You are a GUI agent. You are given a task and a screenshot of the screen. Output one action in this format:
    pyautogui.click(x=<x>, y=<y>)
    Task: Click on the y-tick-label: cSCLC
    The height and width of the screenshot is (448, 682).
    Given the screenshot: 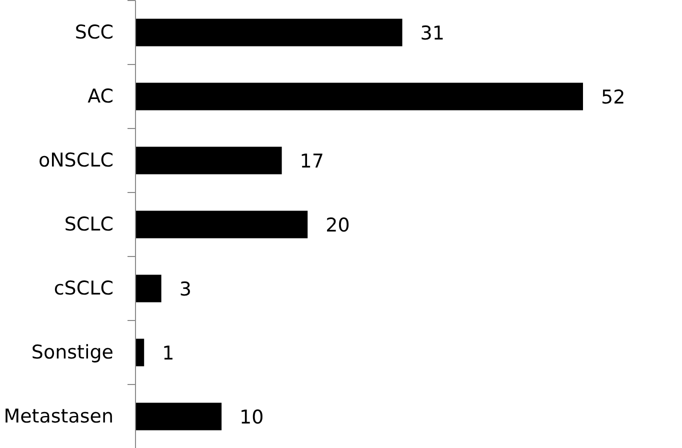 What is the action you would take?
    pyautogui.click(x=84, y=289)
    